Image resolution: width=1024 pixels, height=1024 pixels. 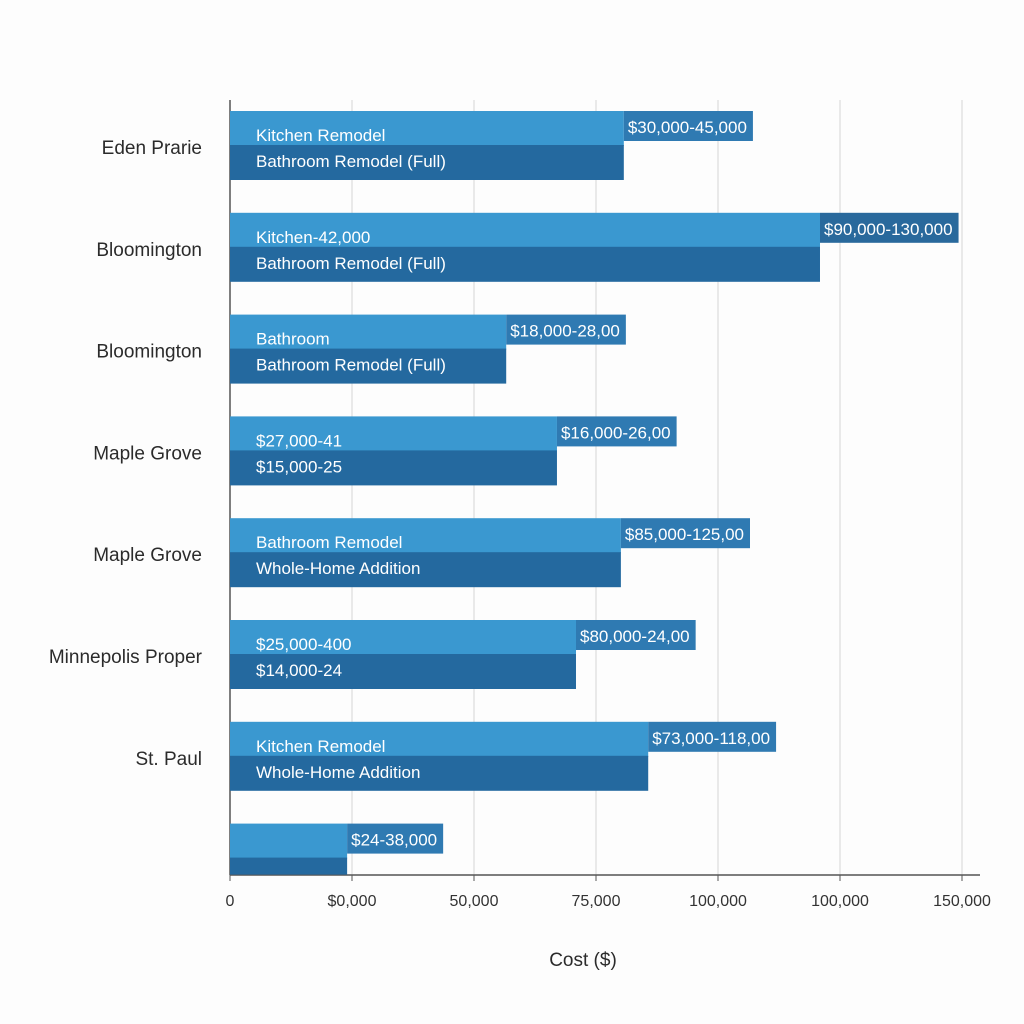 What do you see at coordinates (474, 901) in the screenshot?
I see `x-tick-label: 50,000` at bounding box center [474, 901].